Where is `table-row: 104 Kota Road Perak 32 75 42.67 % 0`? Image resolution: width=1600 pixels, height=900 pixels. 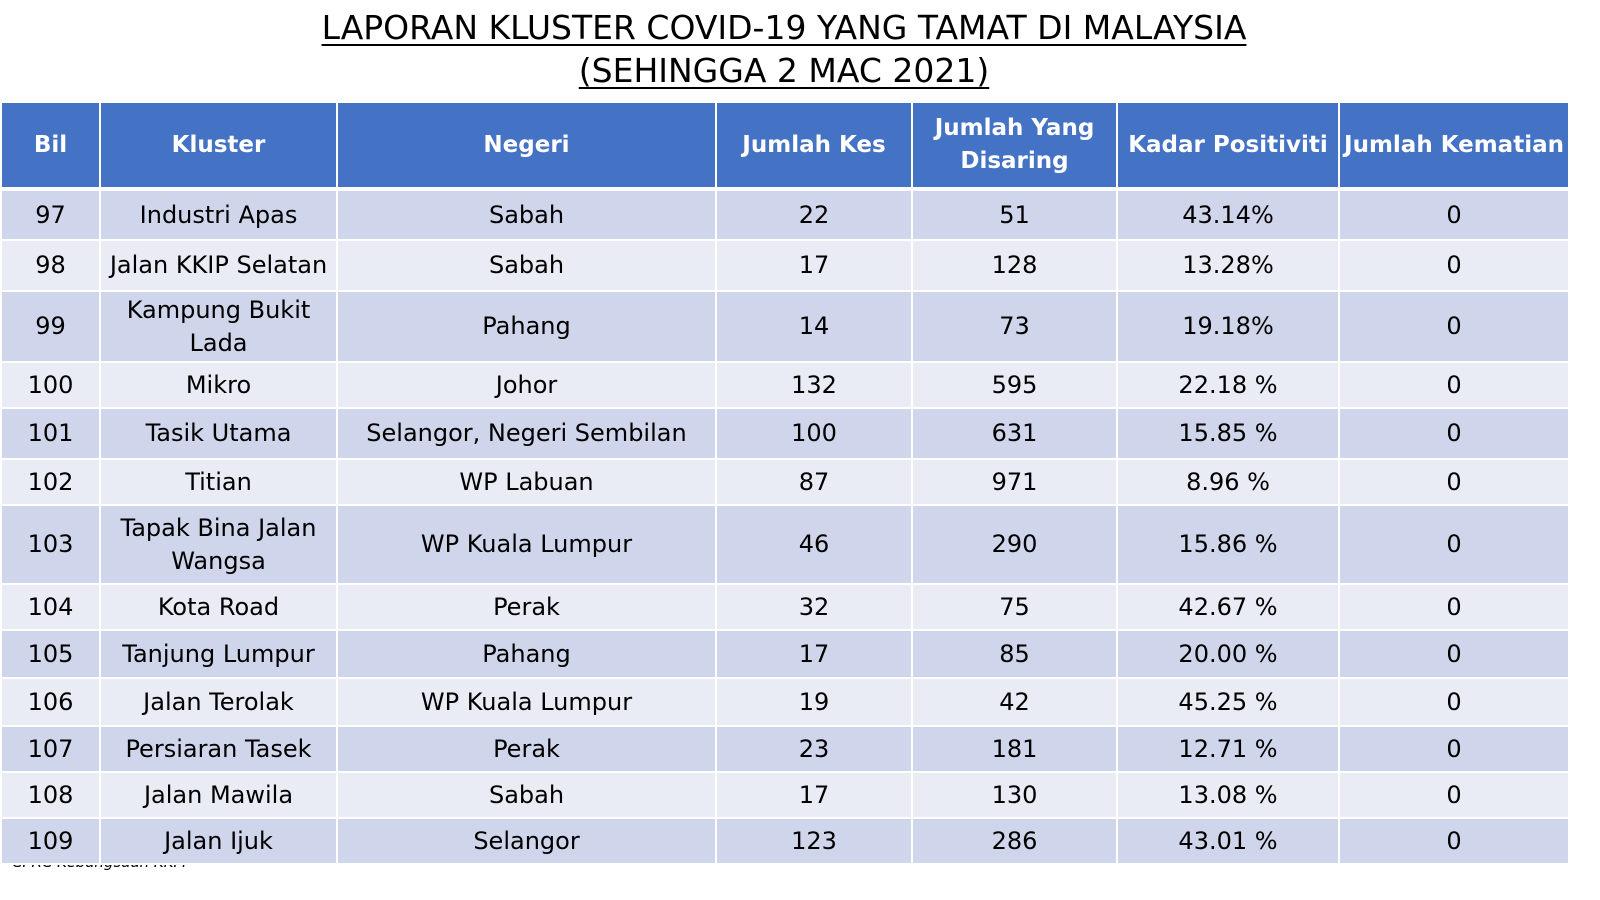 table-row: 104 Kota Road Perak 32 75 42.67 % 0 is located at coordinates (785, 607).